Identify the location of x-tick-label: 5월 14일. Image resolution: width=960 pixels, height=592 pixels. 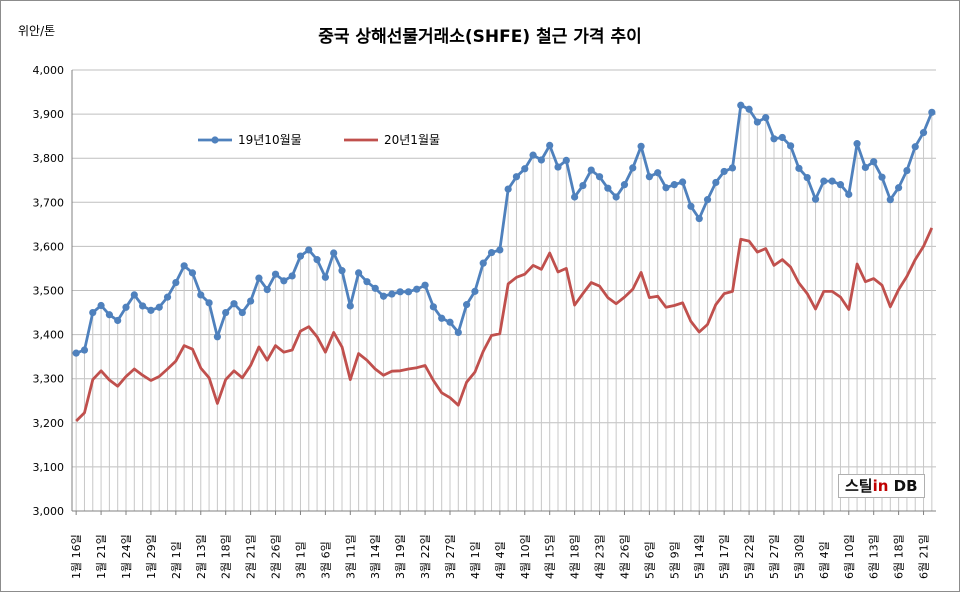
(699, 556).